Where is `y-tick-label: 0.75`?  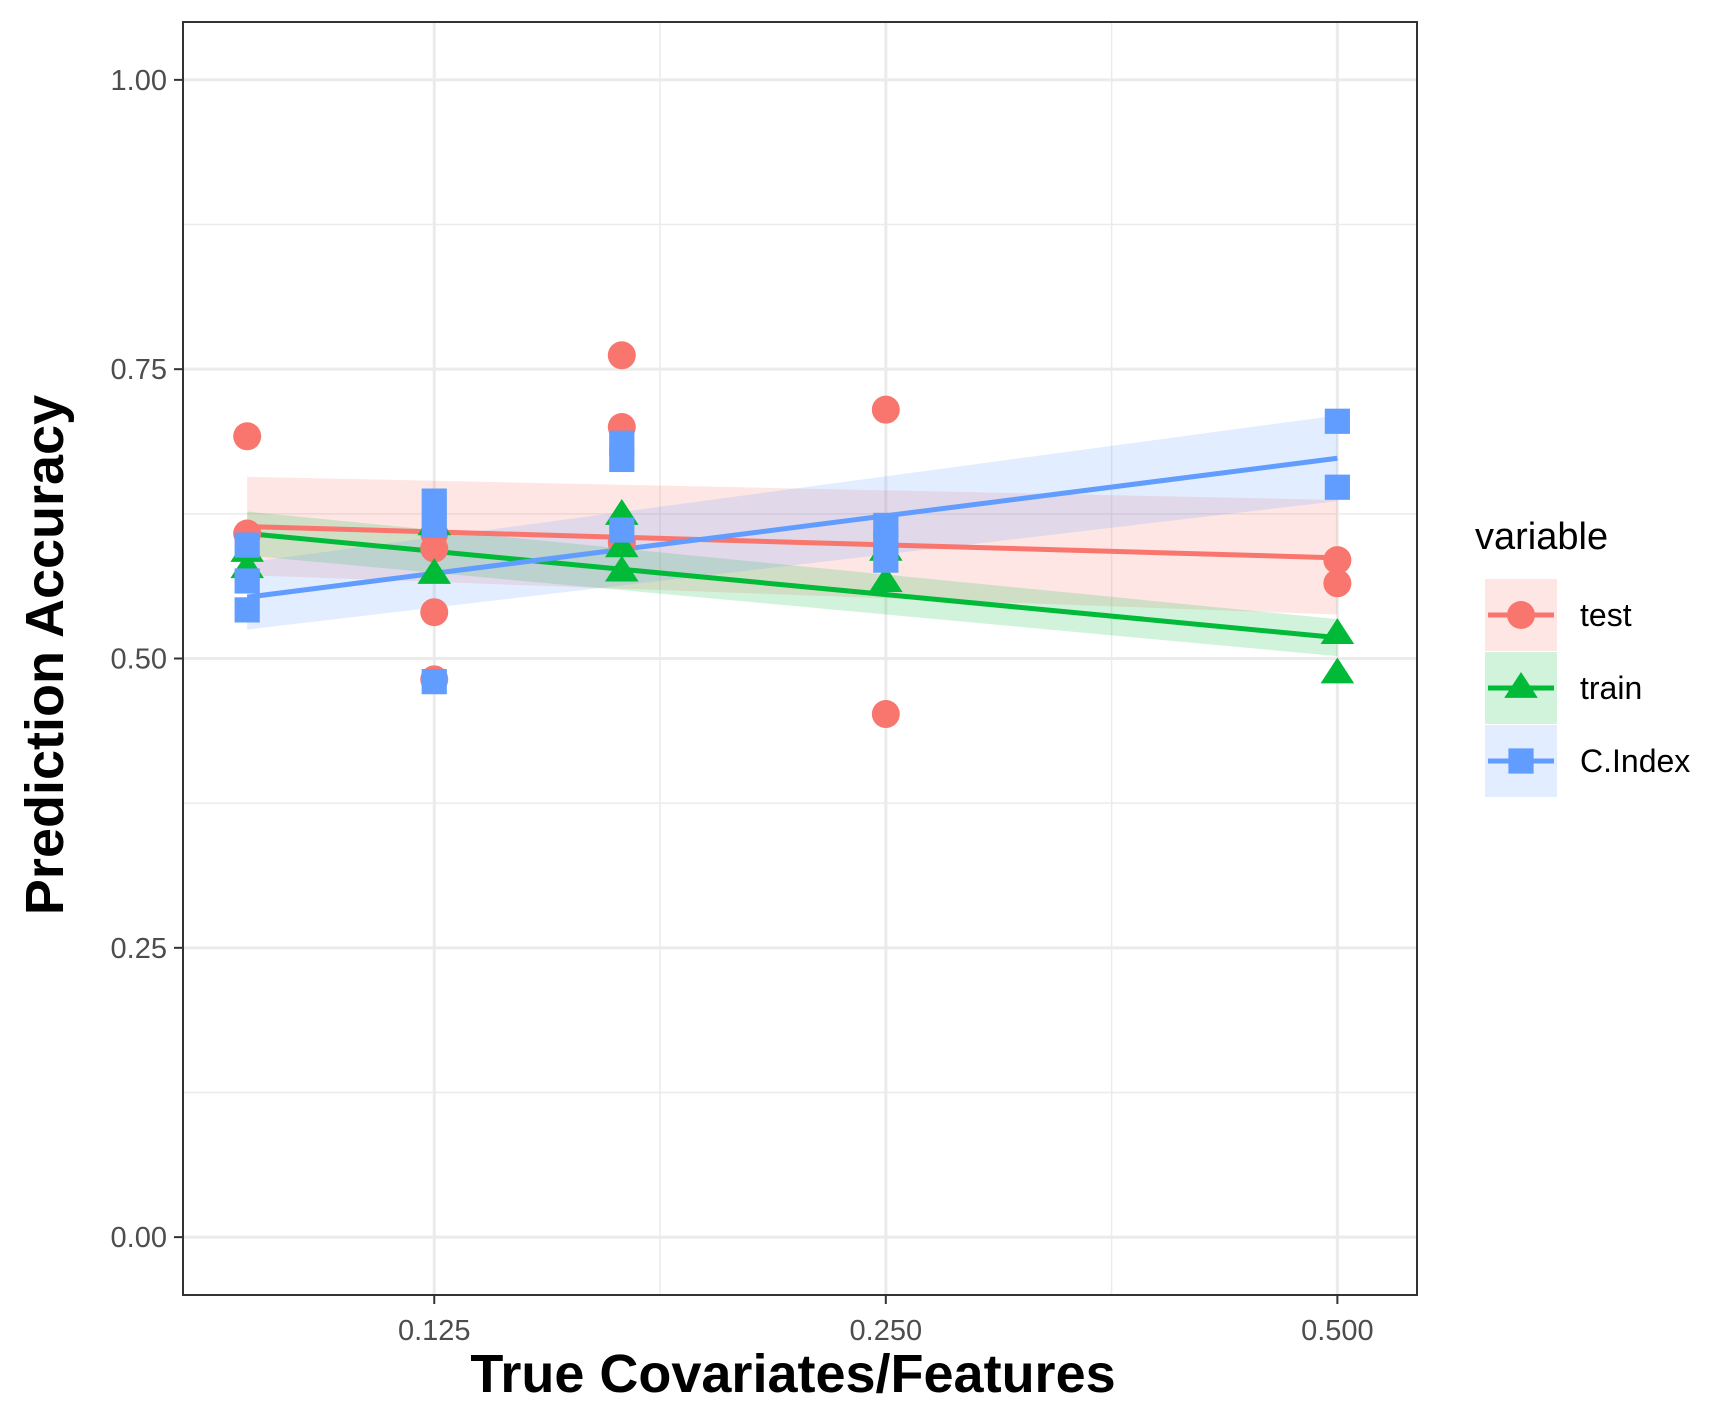 y-tick-label: 0.75 is located at coordinates (139, 370).